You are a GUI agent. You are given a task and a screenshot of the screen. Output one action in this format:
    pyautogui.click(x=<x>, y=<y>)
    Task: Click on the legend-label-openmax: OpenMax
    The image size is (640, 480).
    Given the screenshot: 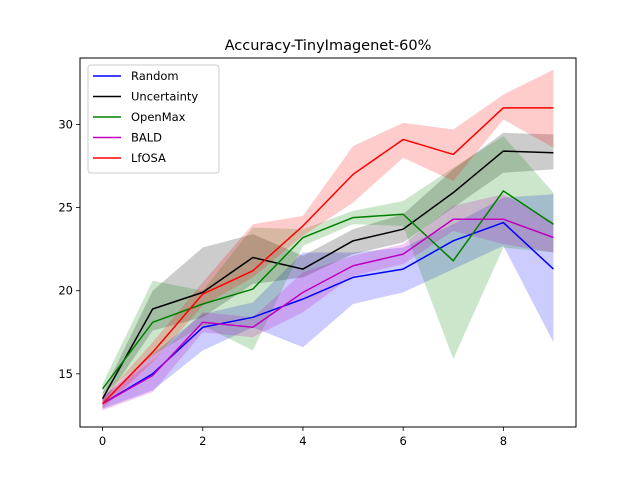 What is the action you would take?
    pyautogui.click(x=158, y=117)
    